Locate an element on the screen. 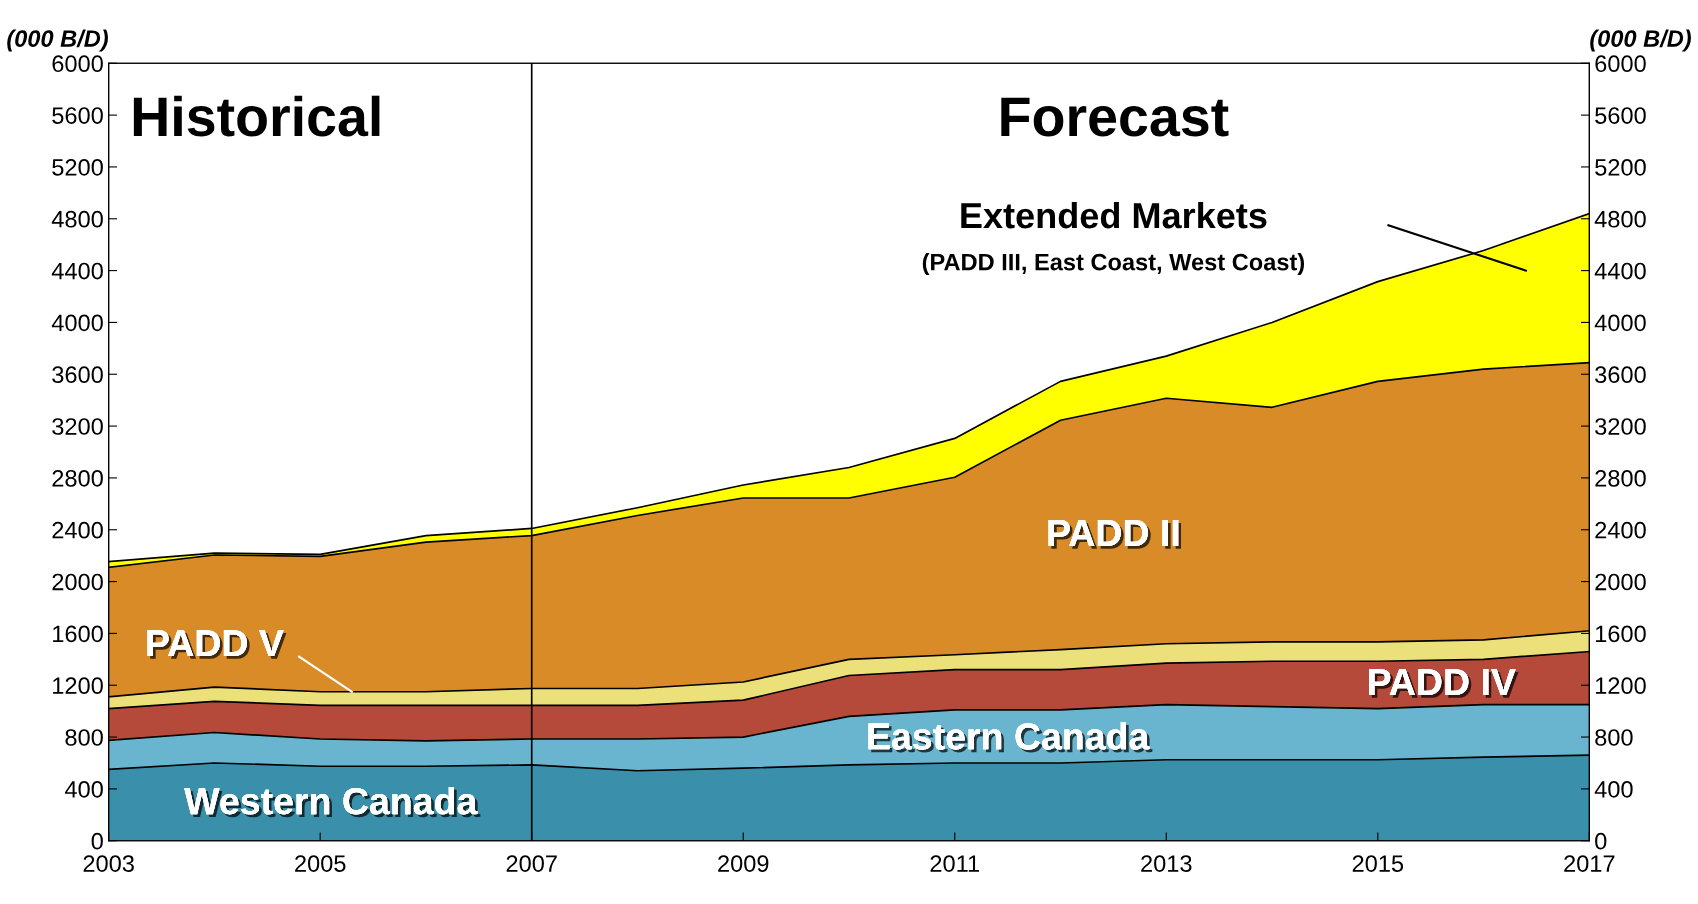  x-tick-label: 2017 is located at coordinates (1589, 863).